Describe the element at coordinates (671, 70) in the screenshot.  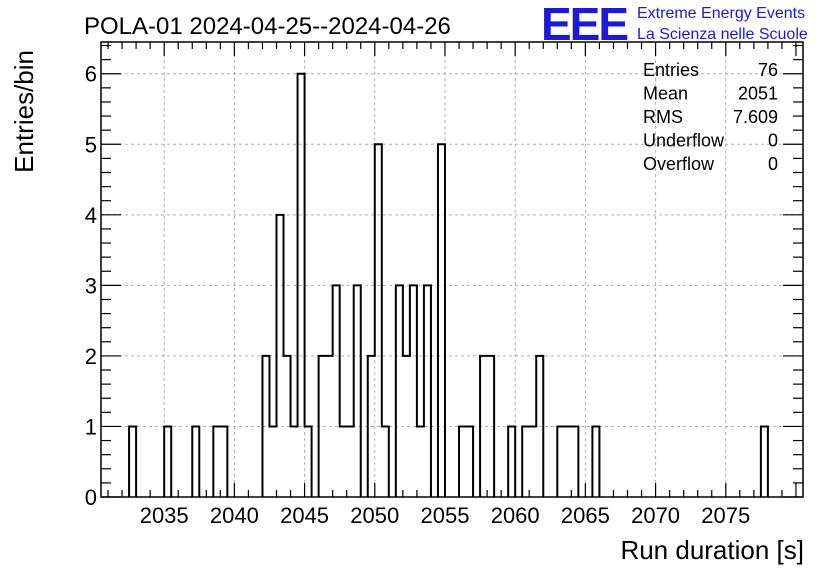
I see `stats-label: Entries` at that location.